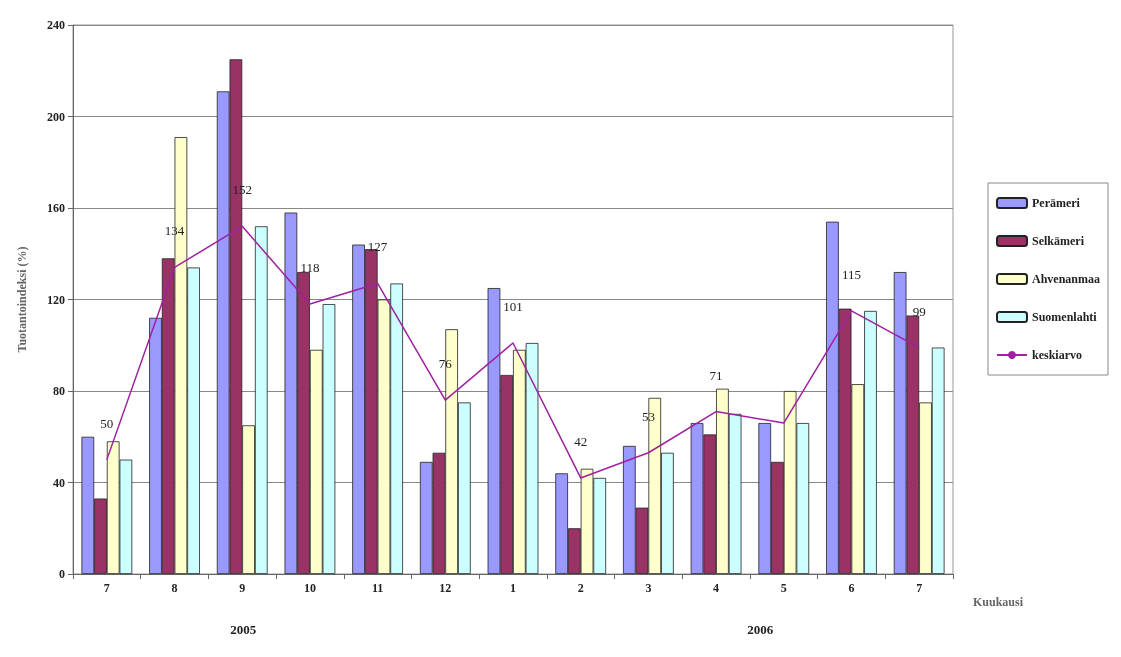 The width and height of the screenshot is (1121, 657). Describe the element at coordinates (377, 247) in the screenshot. I see `data-label: 127` at that location.